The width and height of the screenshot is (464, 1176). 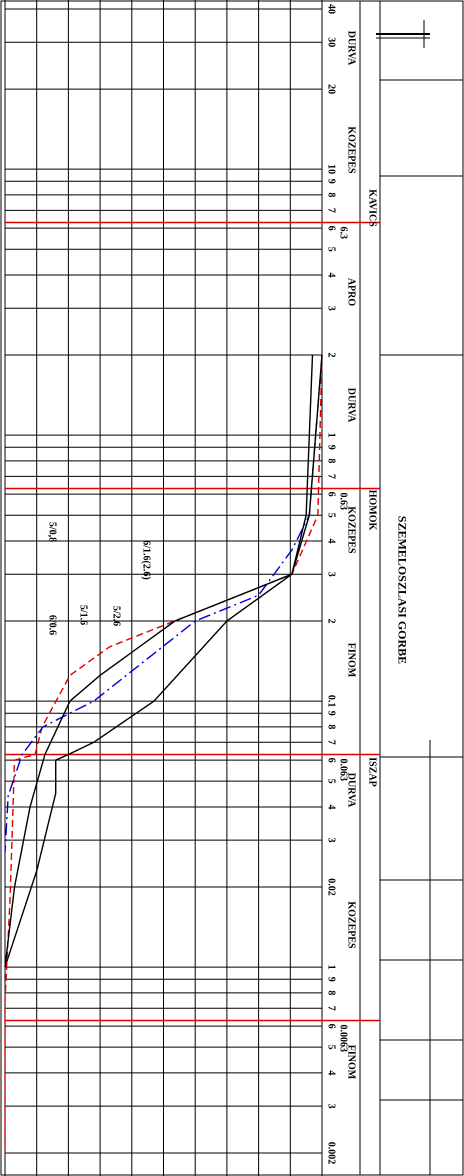 What do you see at coordinates (331, 1153) in the screenshot?
I see `x-tick-label: 0.002` at bounding box center [331, 1153].